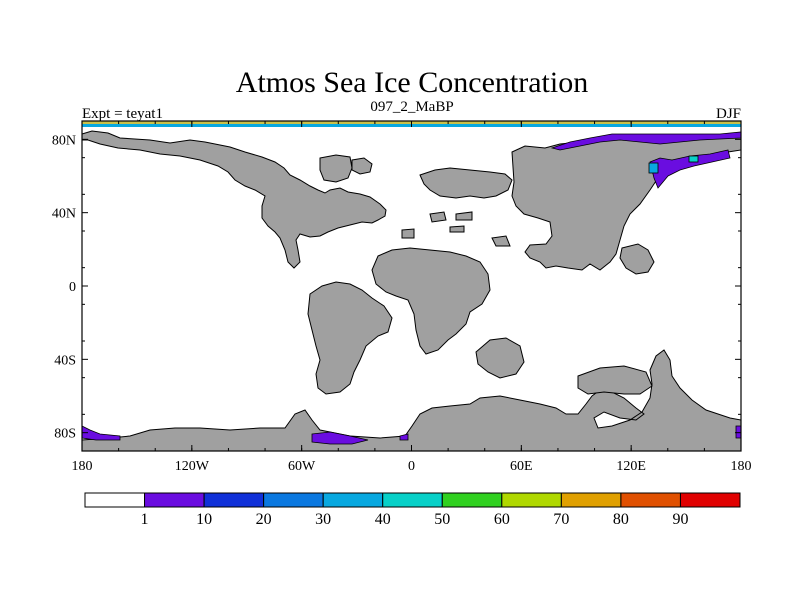 This screenshot has width=800, height=600. What do you see at coordinates (336, 168) in the screenshot?
I see `landmass-greenland` at bounding box center [336, 168].